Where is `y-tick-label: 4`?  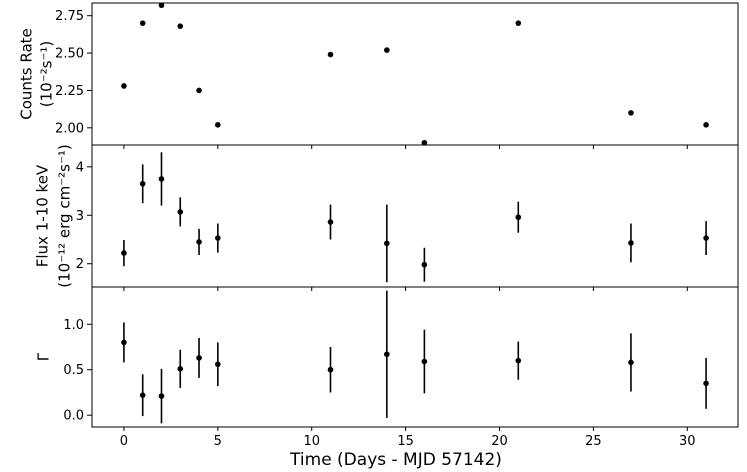
y-tick-label: 4 is located at coordinates (80, 167).